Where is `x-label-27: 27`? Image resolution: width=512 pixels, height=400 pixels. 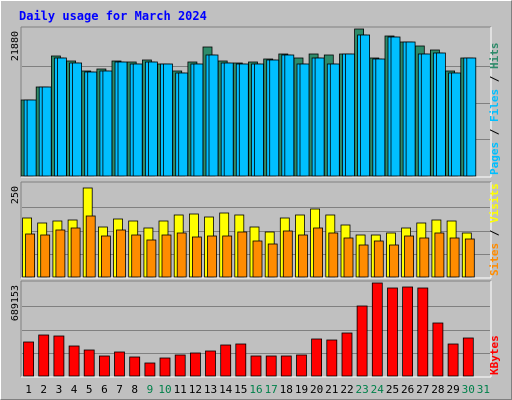
x-label-27: 27 is located at coordinates (422, 389).